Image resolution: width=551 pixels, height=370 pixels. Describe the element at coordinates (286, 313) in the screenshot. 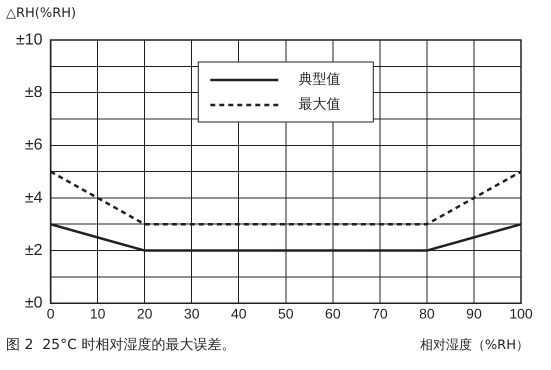

I see `x-tick-label: 50` at that location.